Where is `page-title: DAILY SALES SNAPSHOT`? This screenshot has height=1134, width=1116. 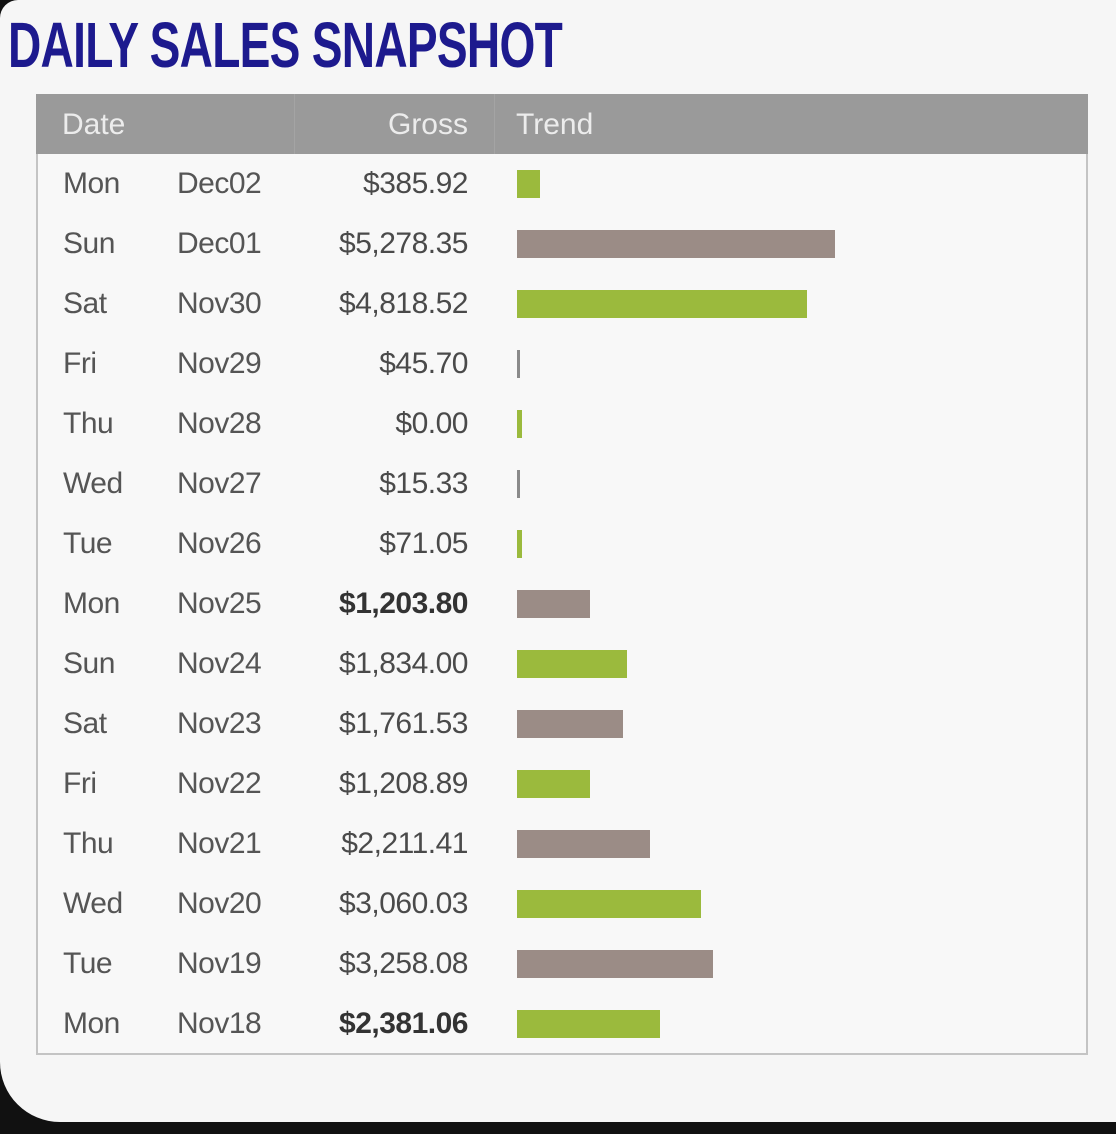
page-title: DAILY SALES SNAPSHOT is located at coordinates (285, 45).